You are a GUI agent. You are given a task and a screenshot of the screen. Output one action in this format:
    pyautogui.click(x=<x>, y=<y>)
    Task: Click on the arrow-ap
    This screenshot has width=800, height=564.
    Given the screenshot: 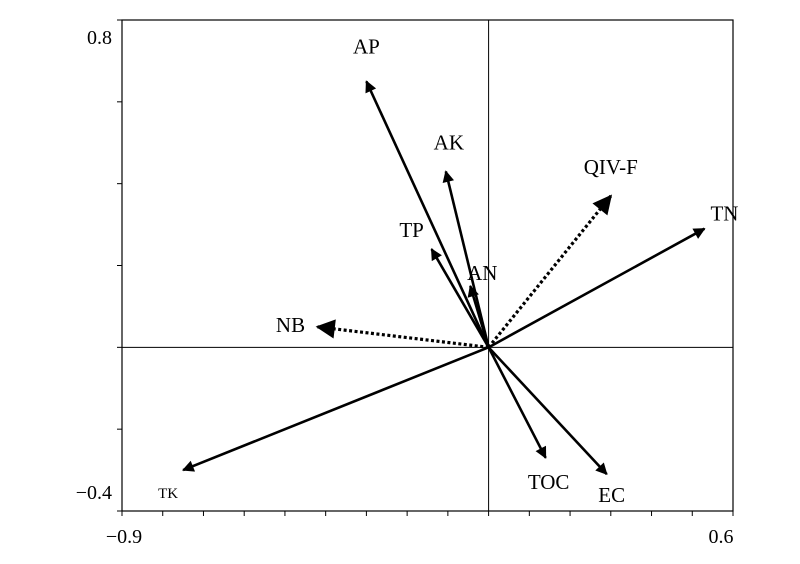 What is the action you would take?
    pyautogui.click(x=427, y=214)
    